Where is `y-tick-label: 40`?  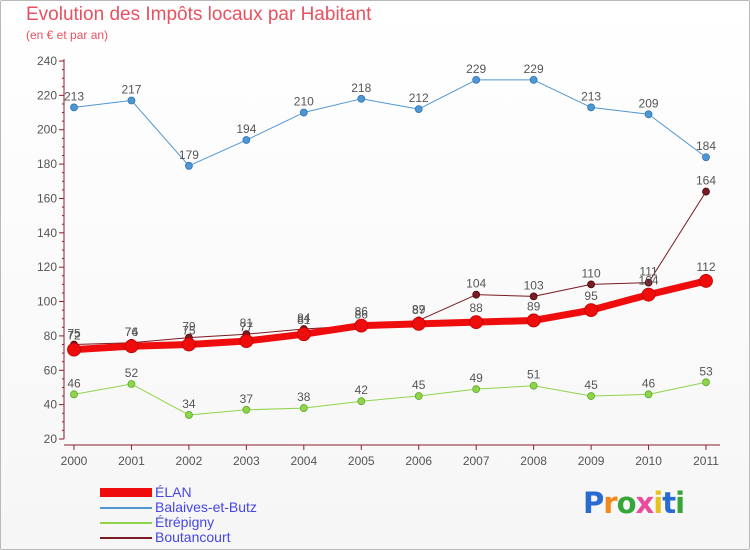
y-tick-label: 40 is located at coordinates (51, 405).